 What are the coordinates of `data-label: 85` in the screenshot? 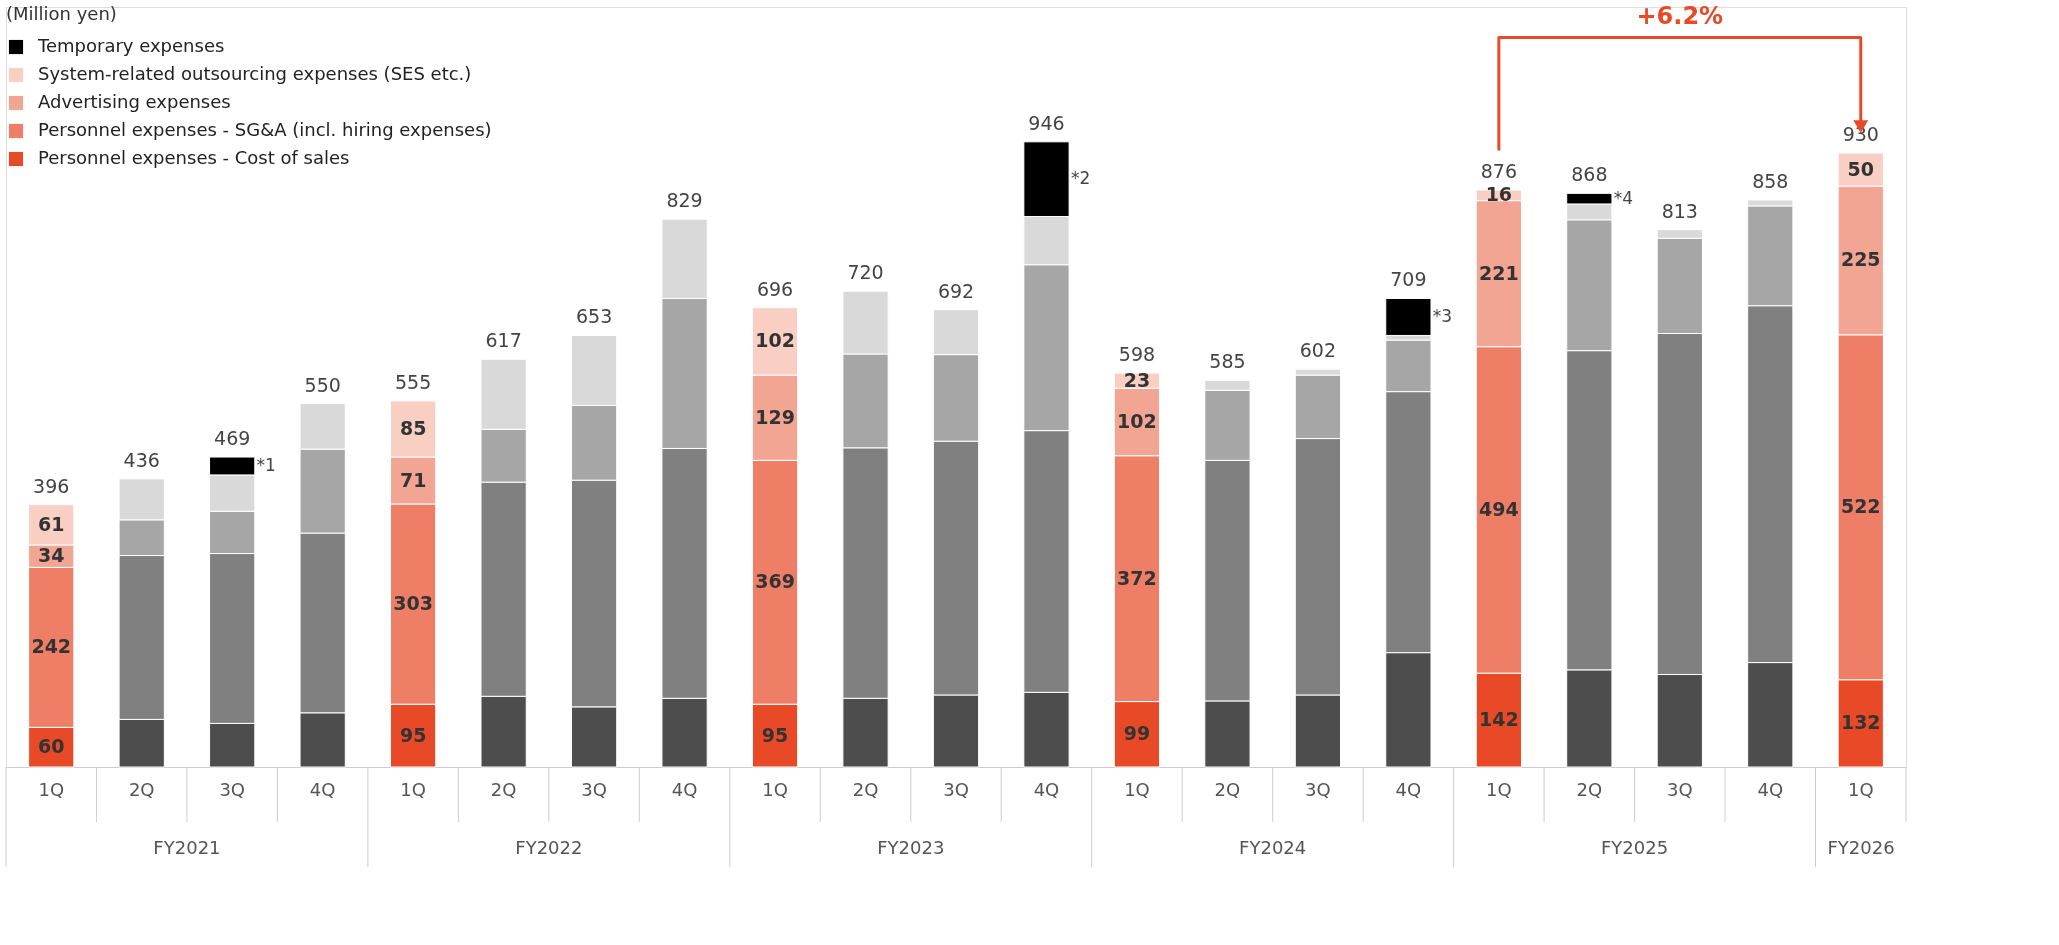 It's located at (413, 427).